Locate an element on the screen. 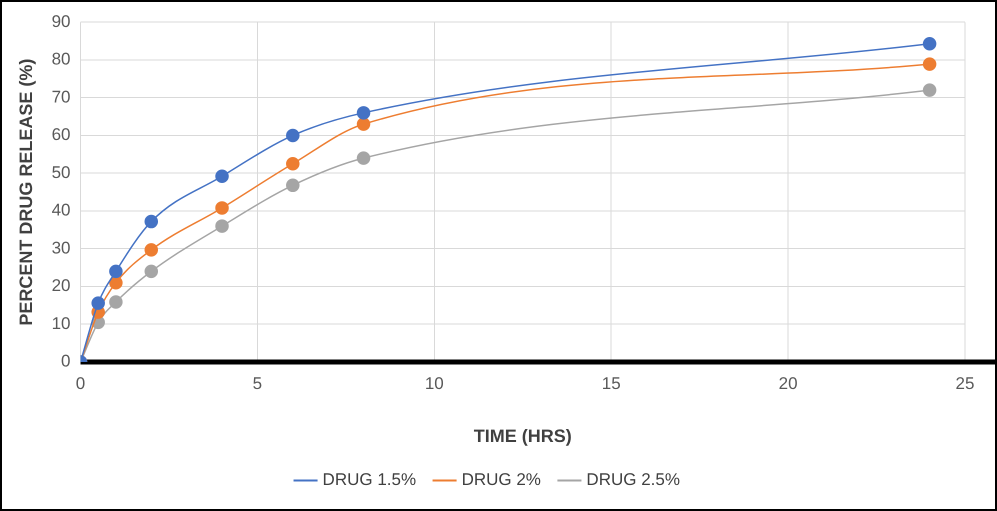 The width and height of the screenshot is (997, 511). y-tick-label: 70 is located at coordinates (61, 96).